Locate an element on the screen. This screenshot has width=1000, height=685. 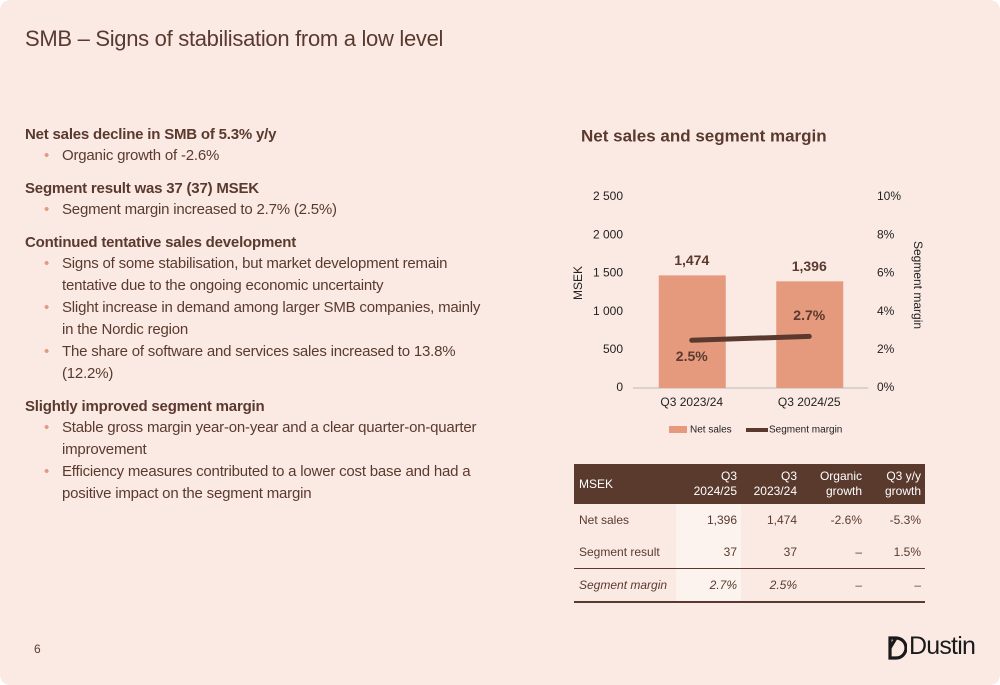
header-text: Organic is located at coordinates (840, 476).